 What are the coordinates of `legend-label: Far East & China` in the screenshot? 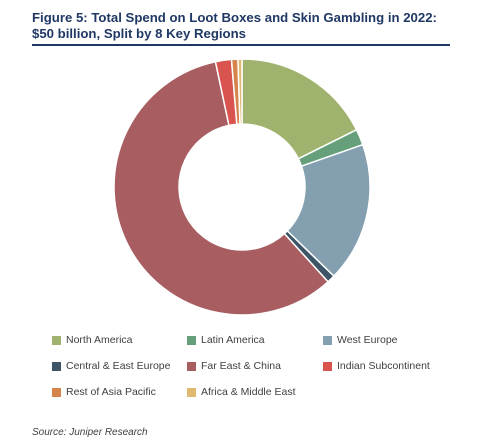 It's located at (241, 366).